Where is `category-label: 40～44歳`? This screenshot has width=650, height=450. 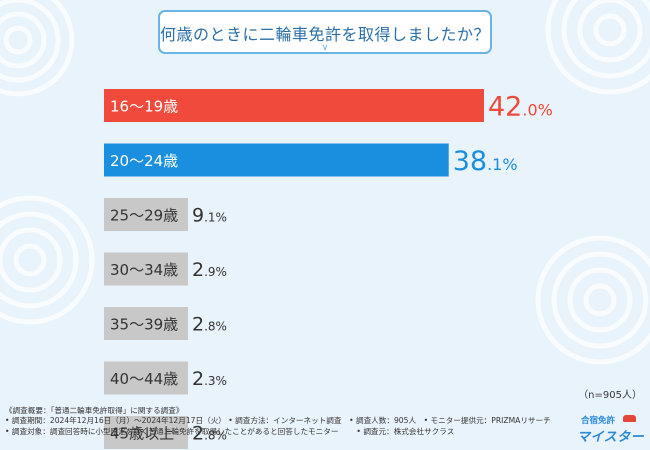 category-label: 40～44歳 is located at coordinates (144, 379).